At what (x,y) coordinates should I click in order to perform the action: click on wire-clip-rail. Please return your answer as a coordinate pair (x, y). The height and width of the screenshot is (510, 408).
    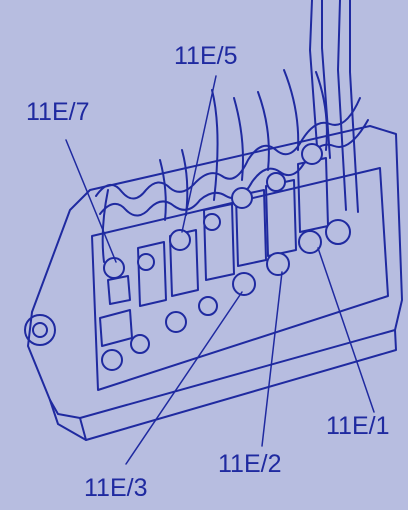
    Looking at the image, I should click on (228, 148).